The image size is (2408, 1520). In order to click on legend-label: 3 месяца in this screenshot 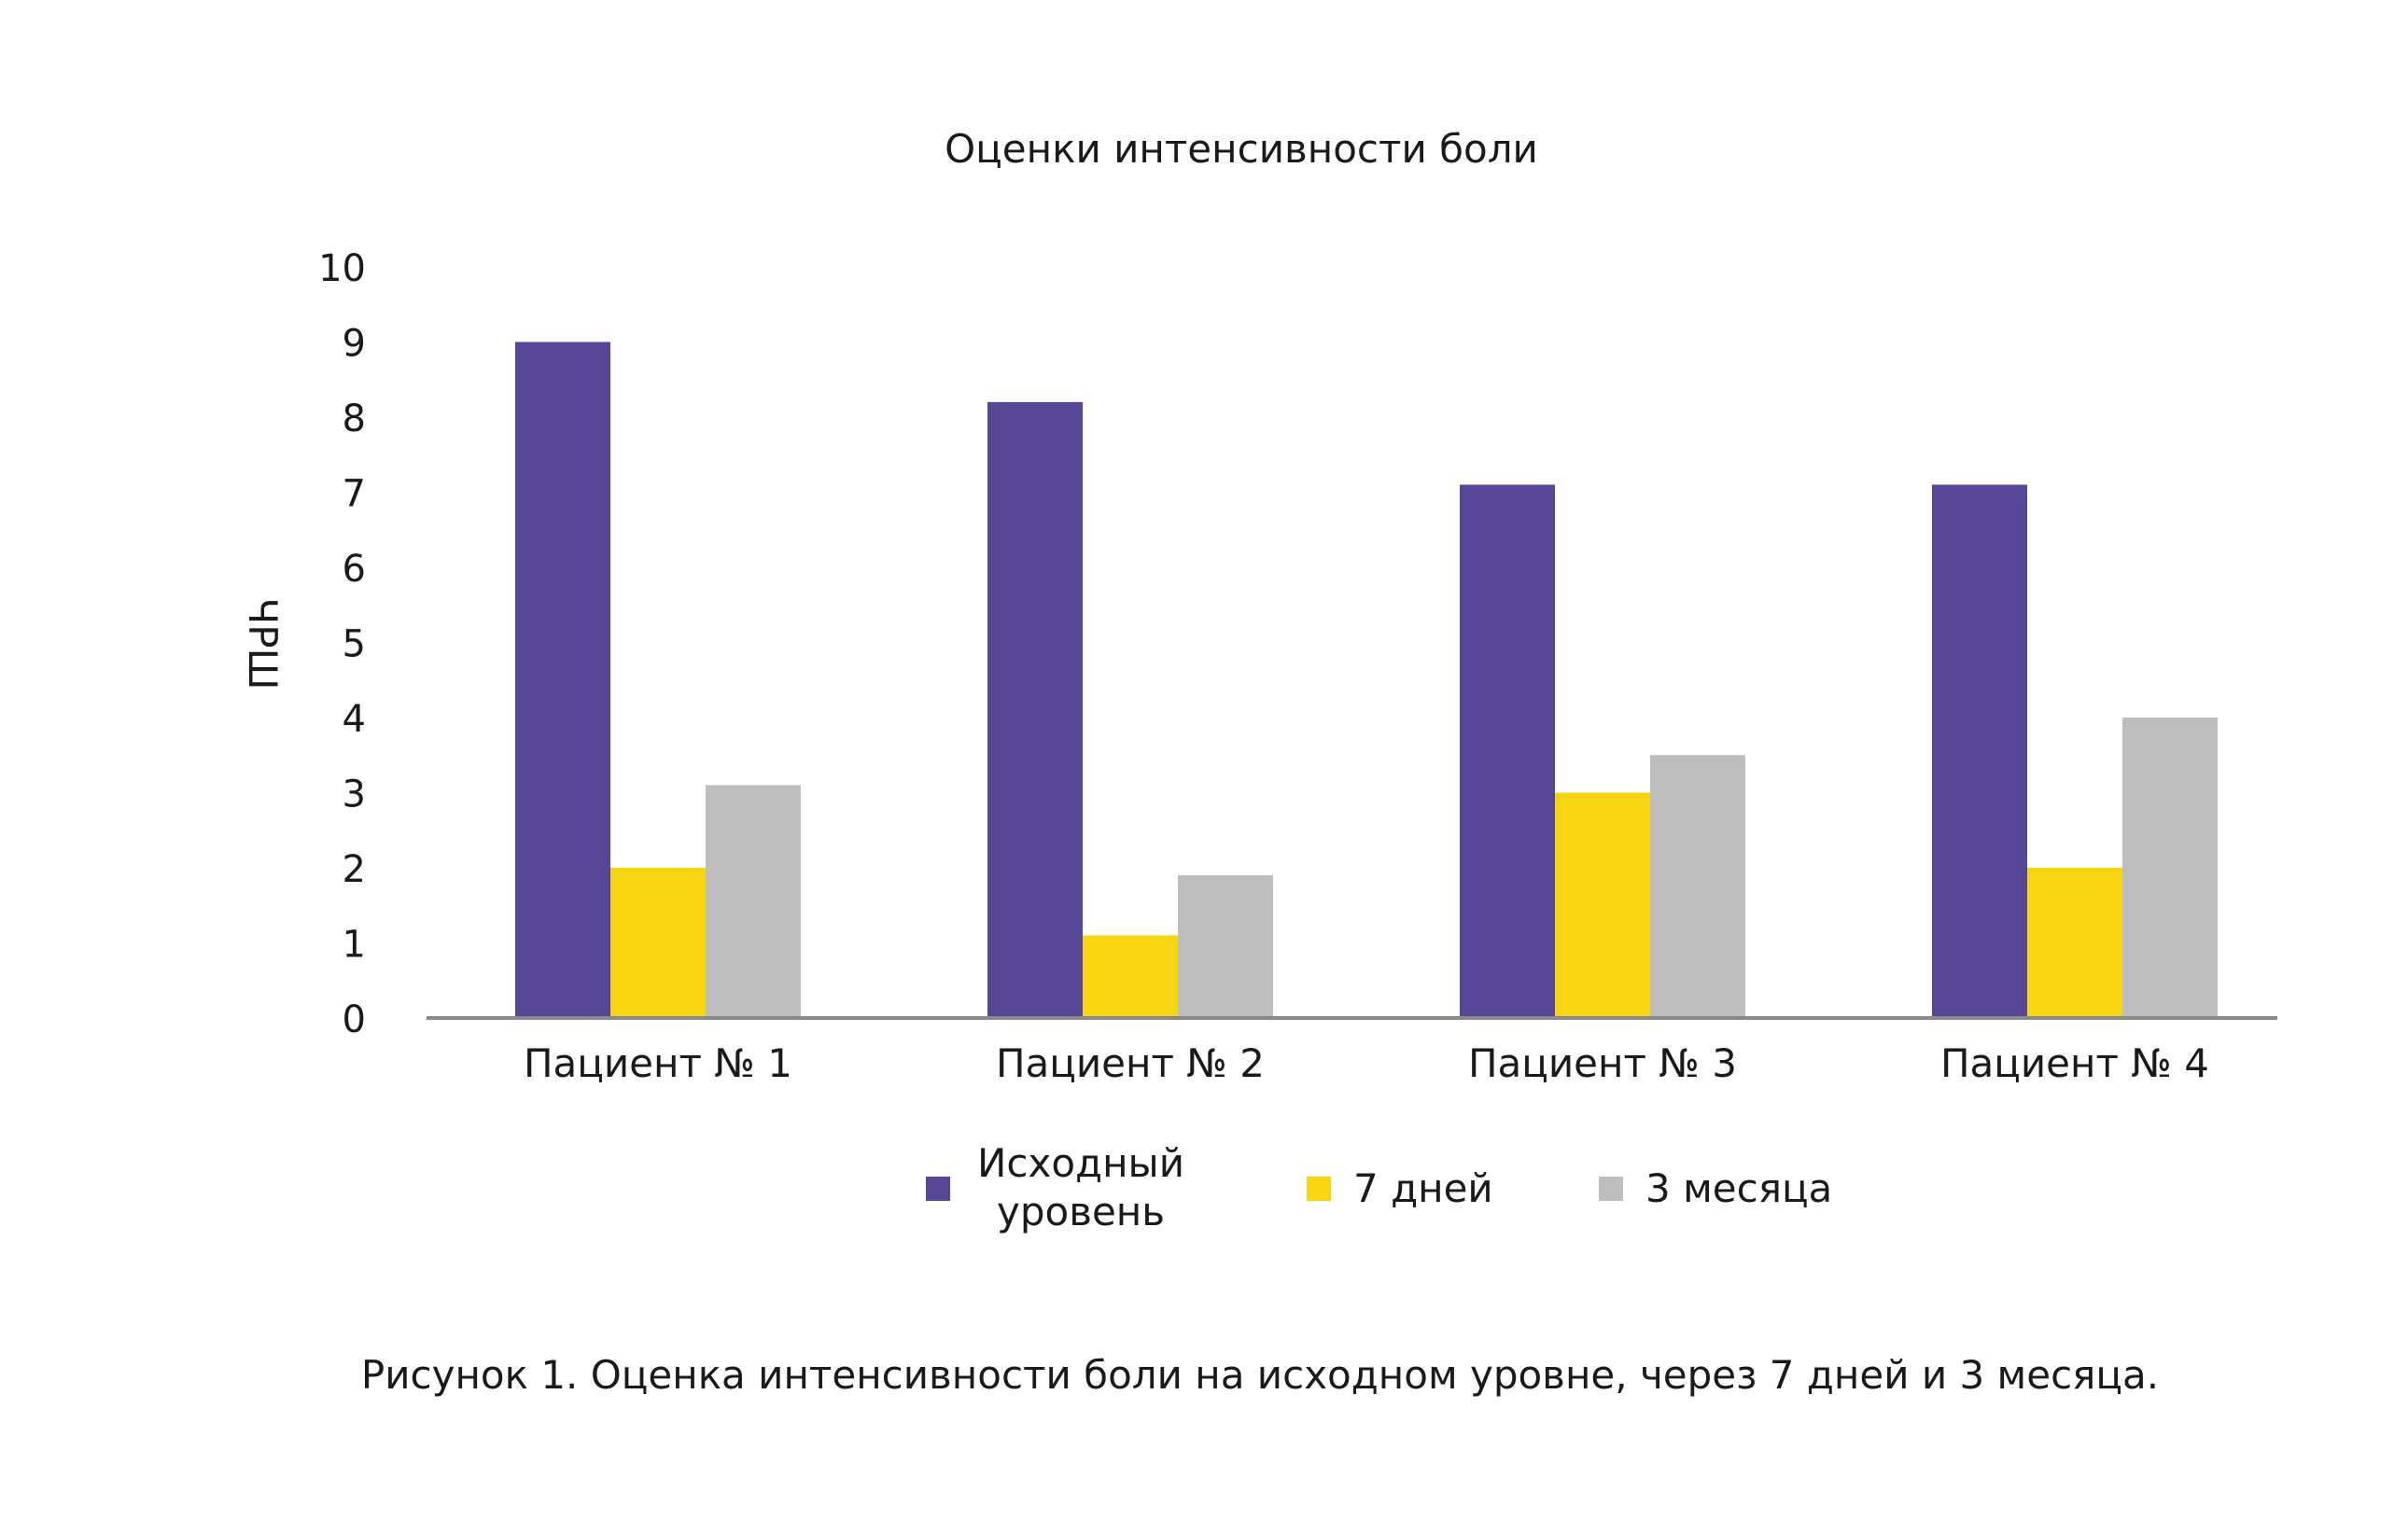, I will do `click(1738, 1188)`.